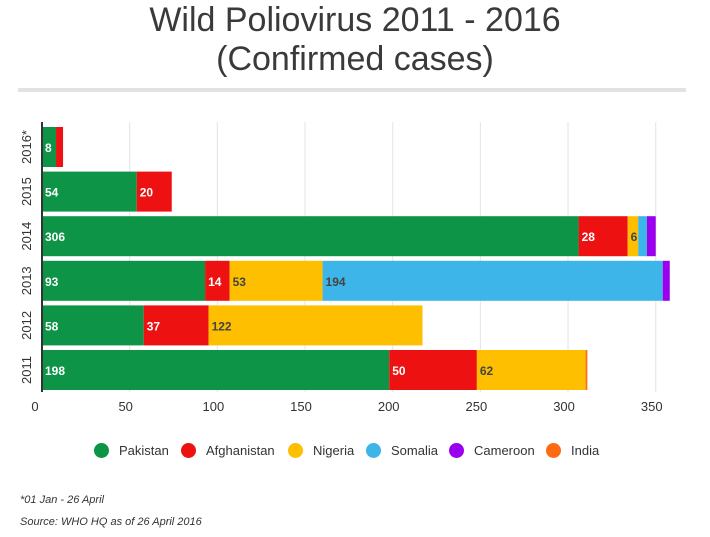 This screenshot has width=710, height=537. Describe the element at coordinates (586, 370) in the screenshot. I see `bar-india-2011` at that location.